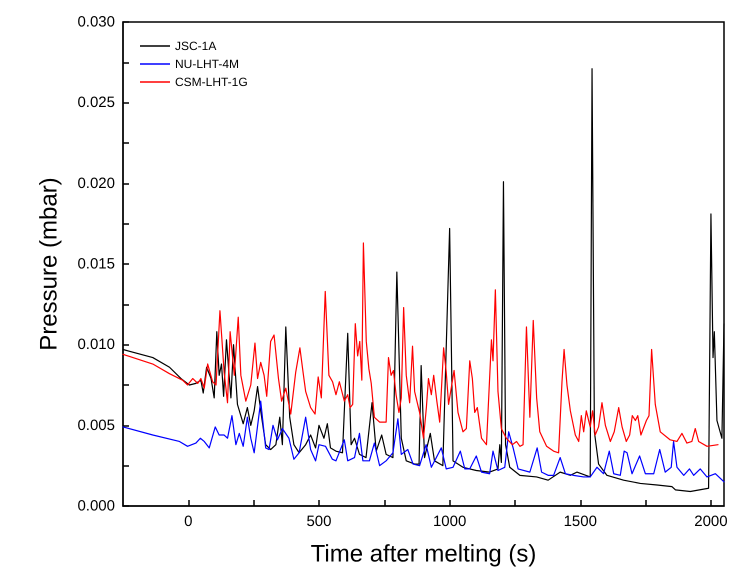  Describe the element at coordinates (188, 521) in the screenshot. I see `x-tick-label: 0` at that location.